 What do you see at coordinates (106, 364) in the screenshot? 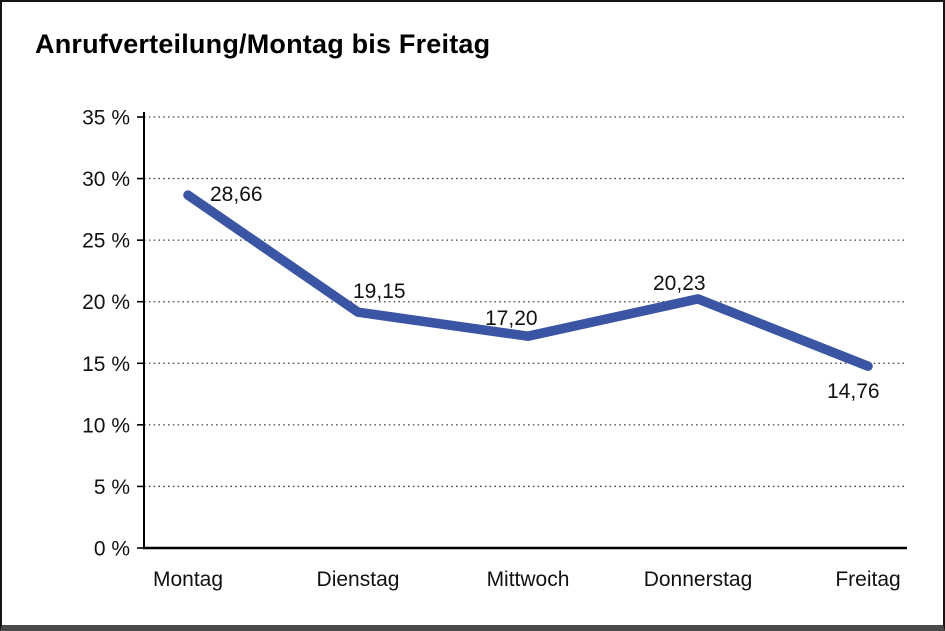
I see `y-tick-label: 15 %` at bounding box center [106, 364].